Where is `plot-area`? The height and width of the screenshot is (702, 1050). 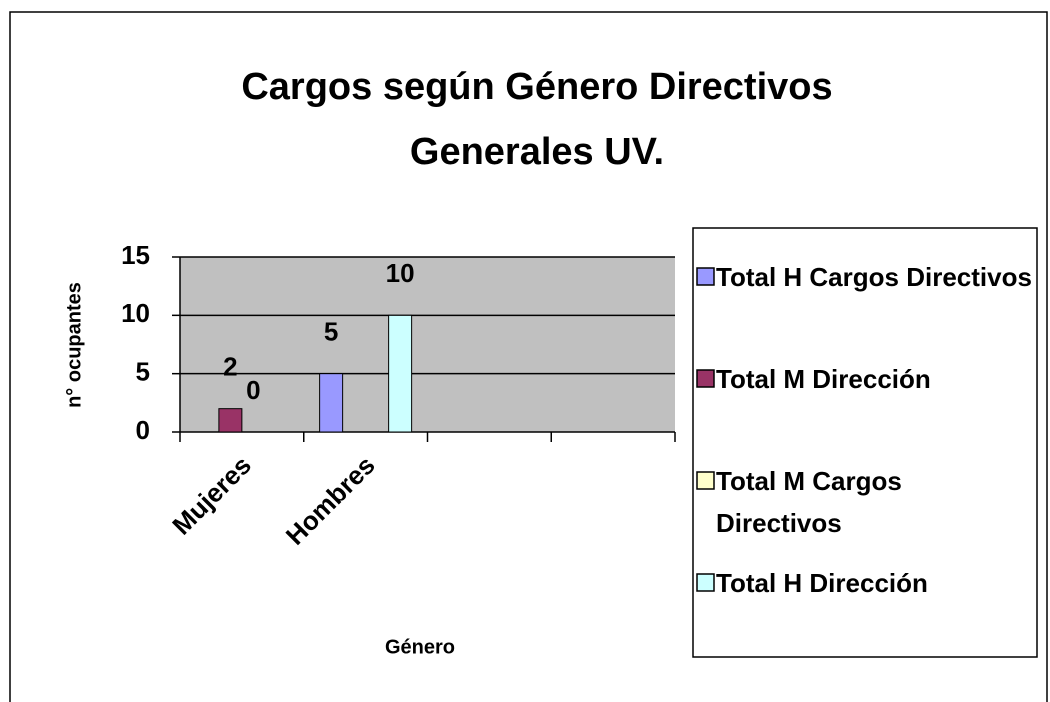 plot-area is located at coordinates (427, 344).